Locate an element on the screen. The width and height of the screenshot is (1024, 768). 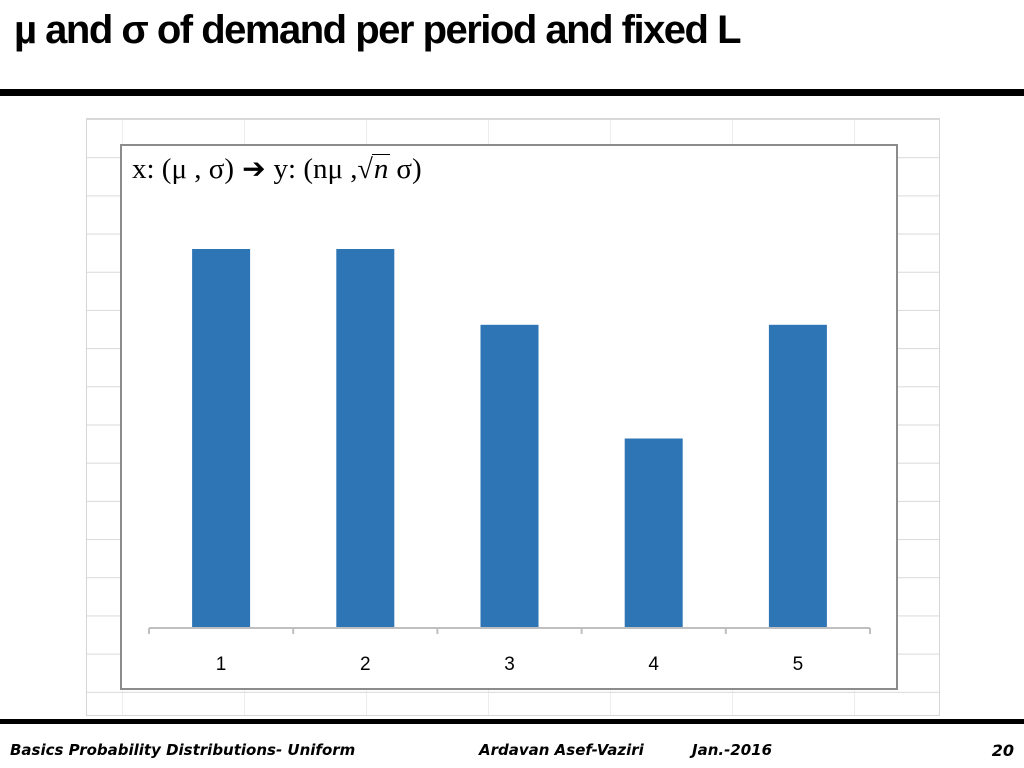
chart-title-y-part: y: (nμ , is located at coordinates (315, 169).